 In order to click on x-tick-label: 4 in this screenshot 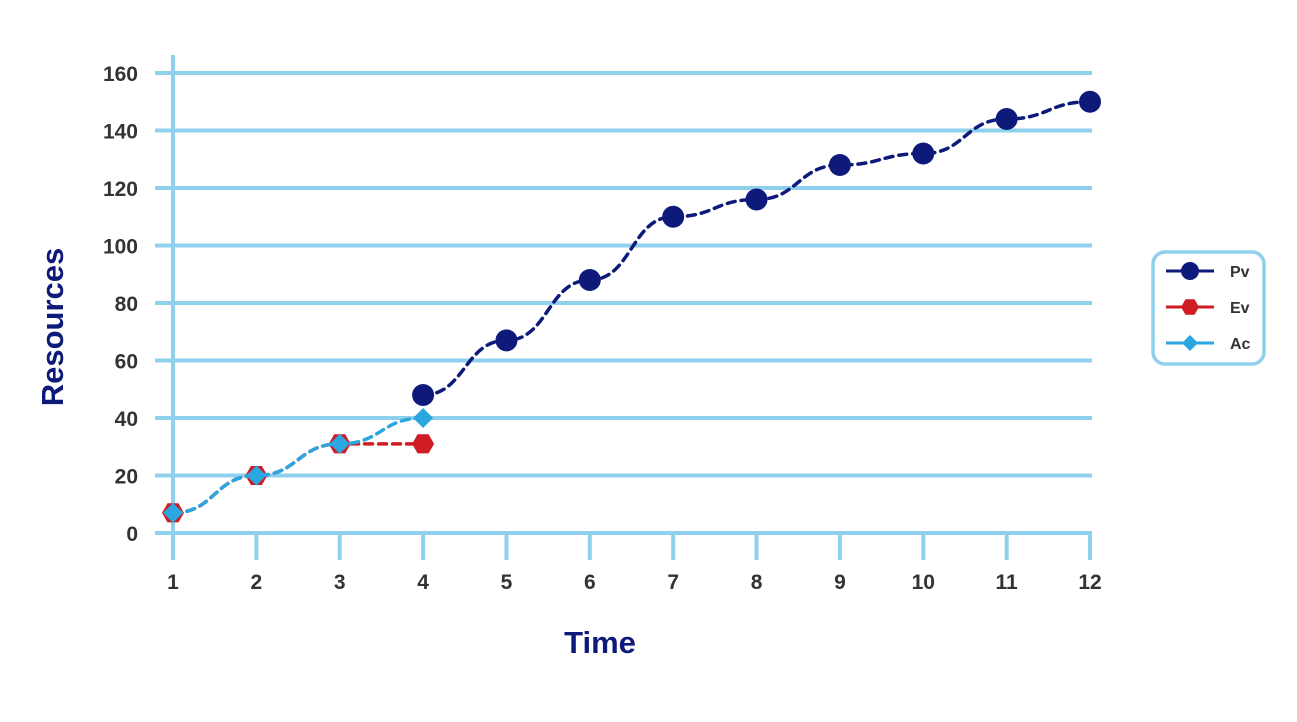, I will do `click(423, 582)`.